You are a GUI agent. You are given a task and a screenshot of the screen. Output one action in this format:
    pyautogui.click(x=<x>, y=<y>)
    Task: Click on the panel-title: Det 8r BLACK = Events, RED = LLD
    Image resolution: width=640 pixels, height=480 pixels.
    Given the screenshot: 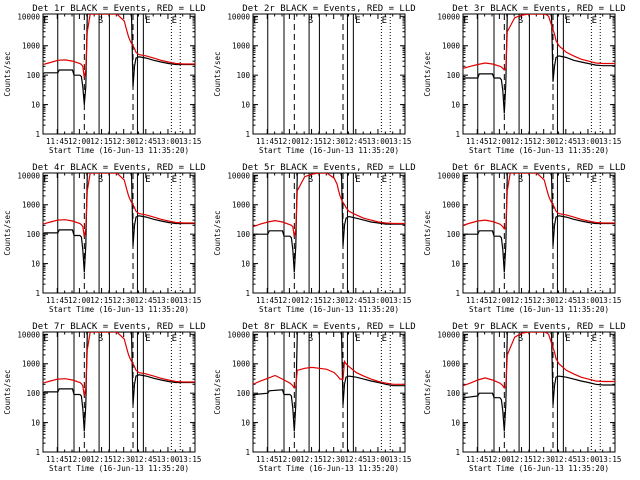 What is the action you would take?
    pyautogui.click(x=328, y=327)
    